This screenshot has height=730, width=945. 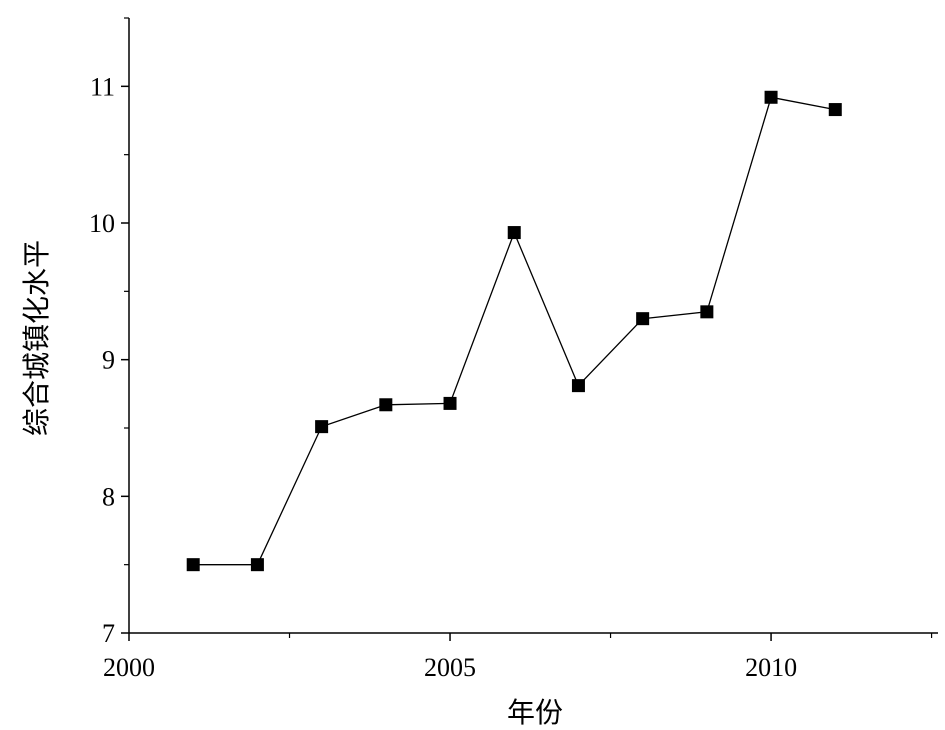 I want to click on y-tick-label: 10, so click(x=102, y=223).